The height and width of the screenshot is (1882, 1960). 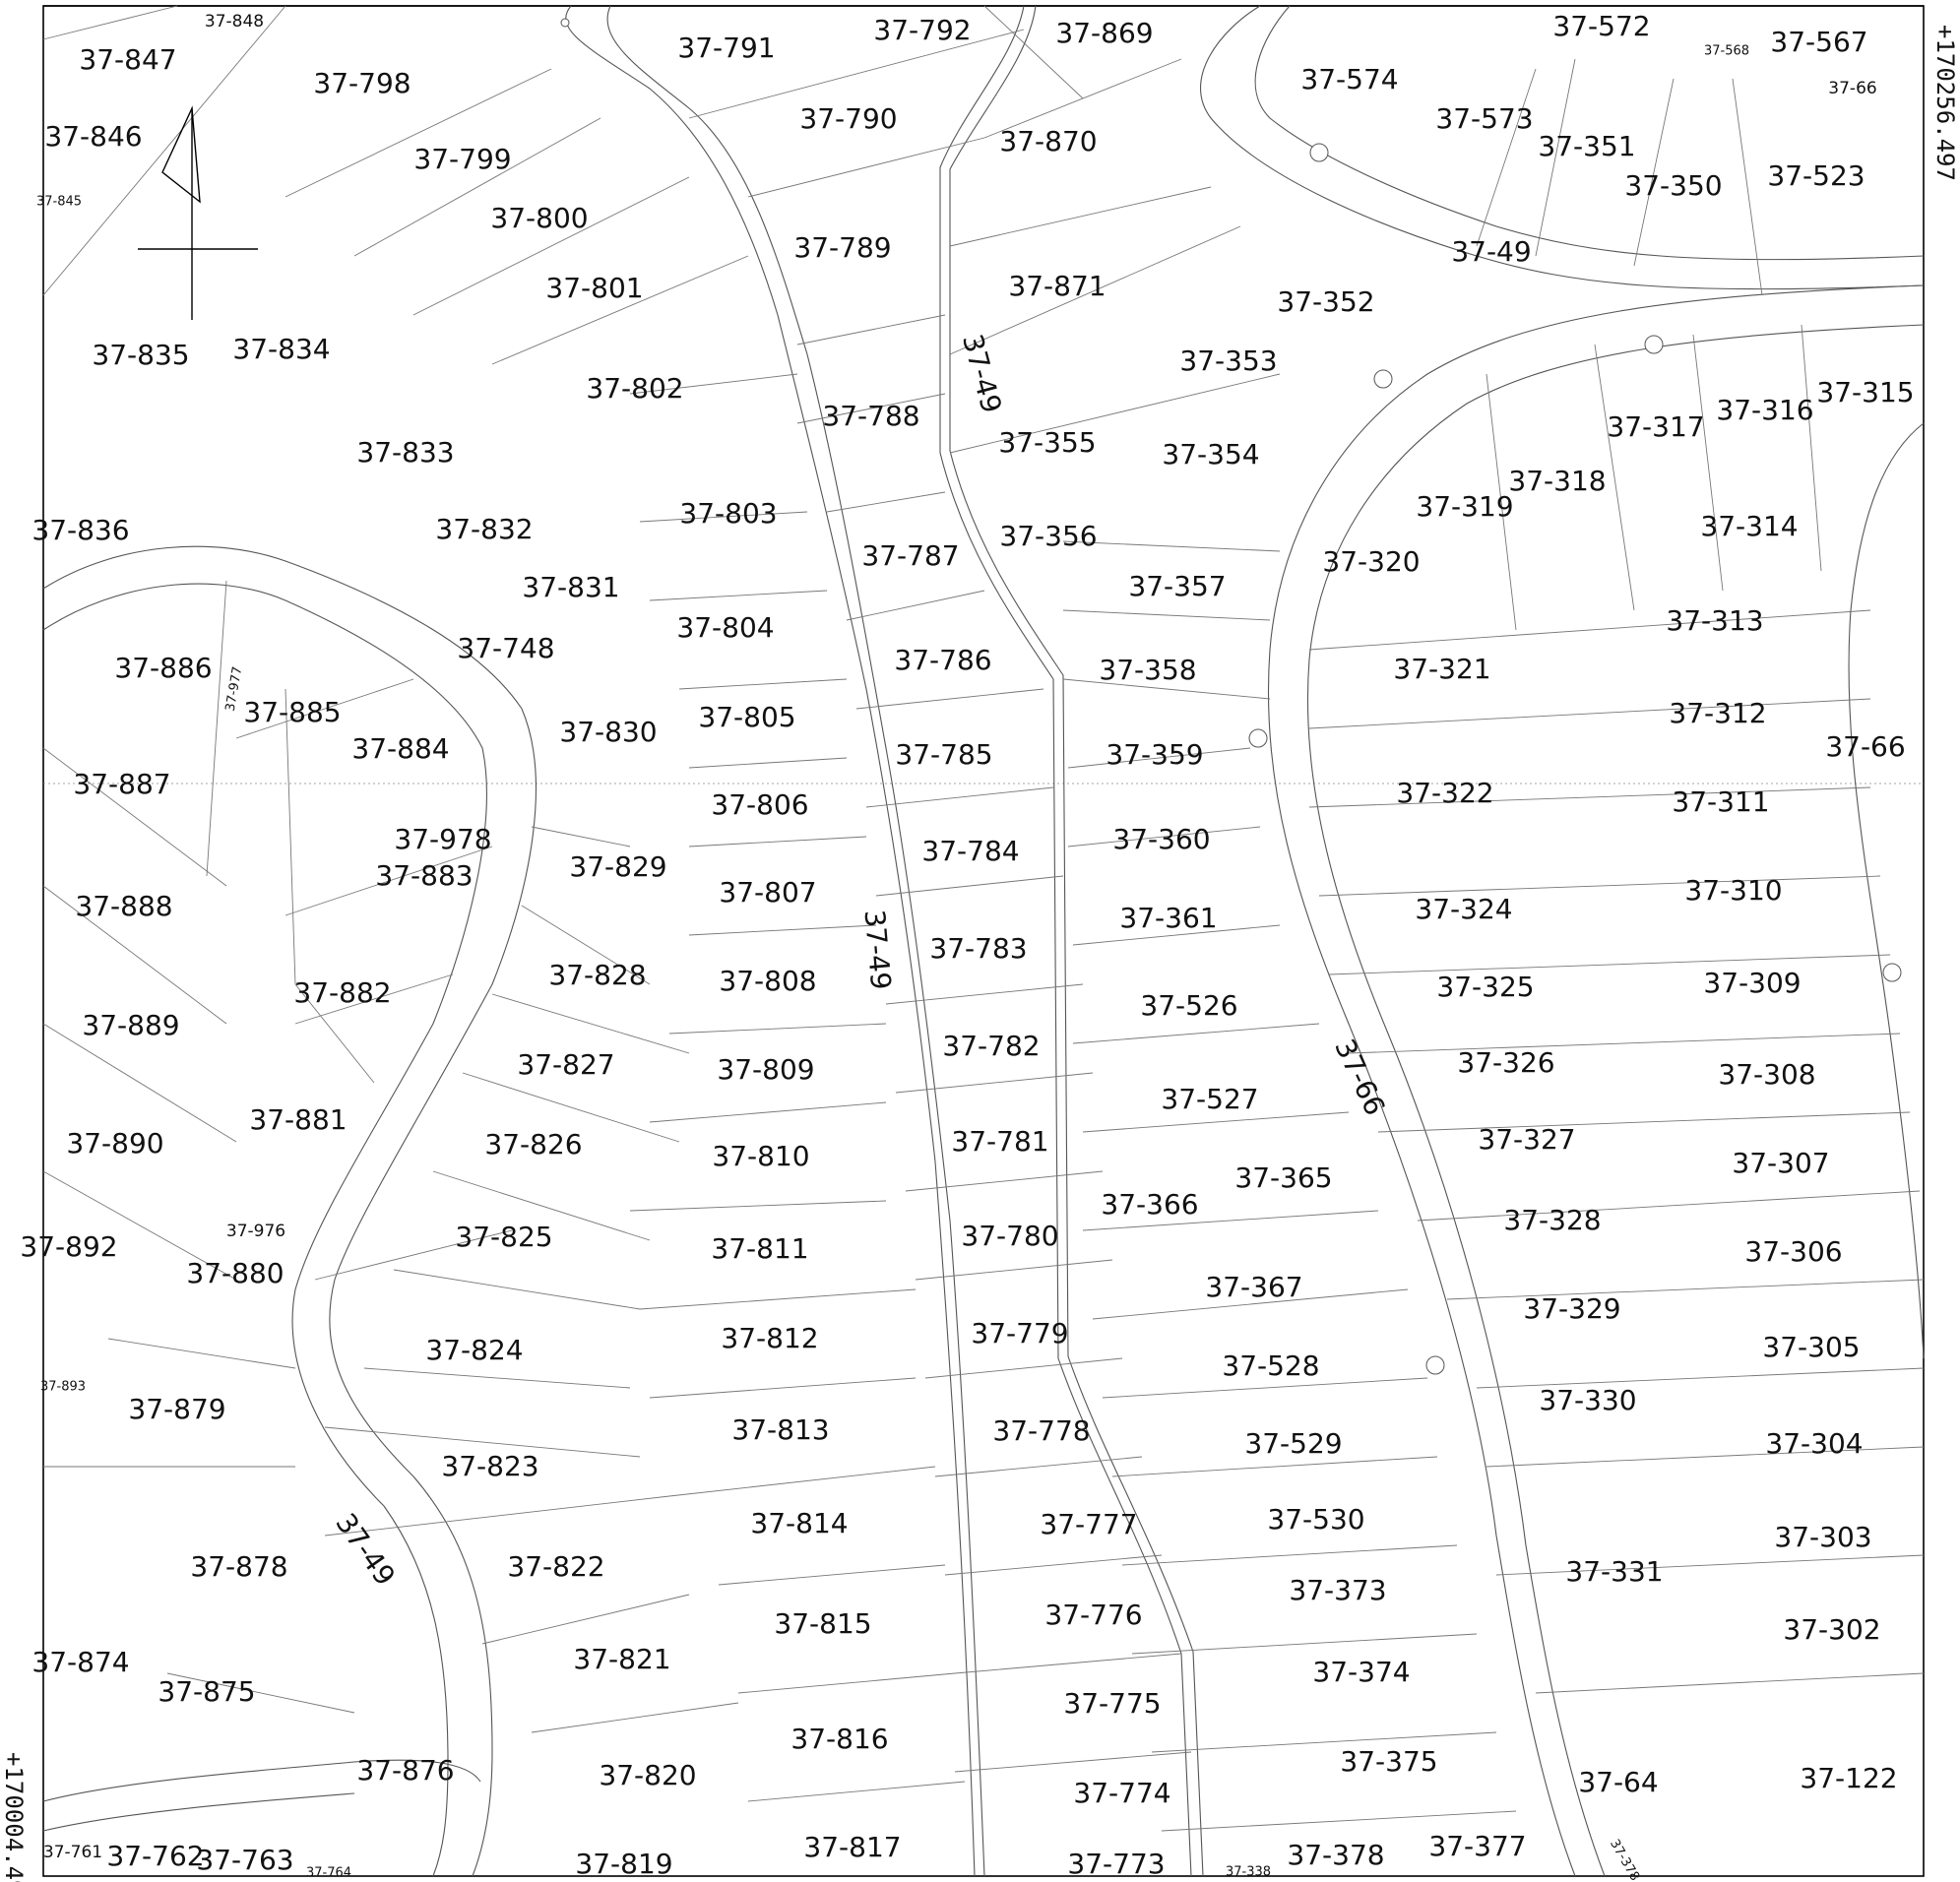 What do you see at coordinates (127, 59) in the screenshot?
I see `parcel-label: 37-847` at bounding box center [127, 59].